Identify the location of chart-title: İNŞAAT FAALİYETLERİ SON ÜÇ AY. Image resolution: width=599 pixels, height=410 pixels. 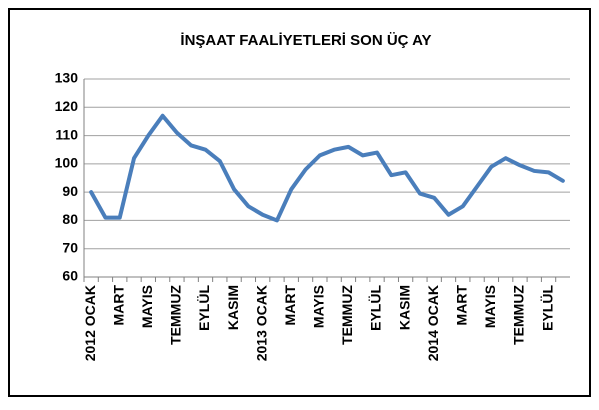
(305, 40).